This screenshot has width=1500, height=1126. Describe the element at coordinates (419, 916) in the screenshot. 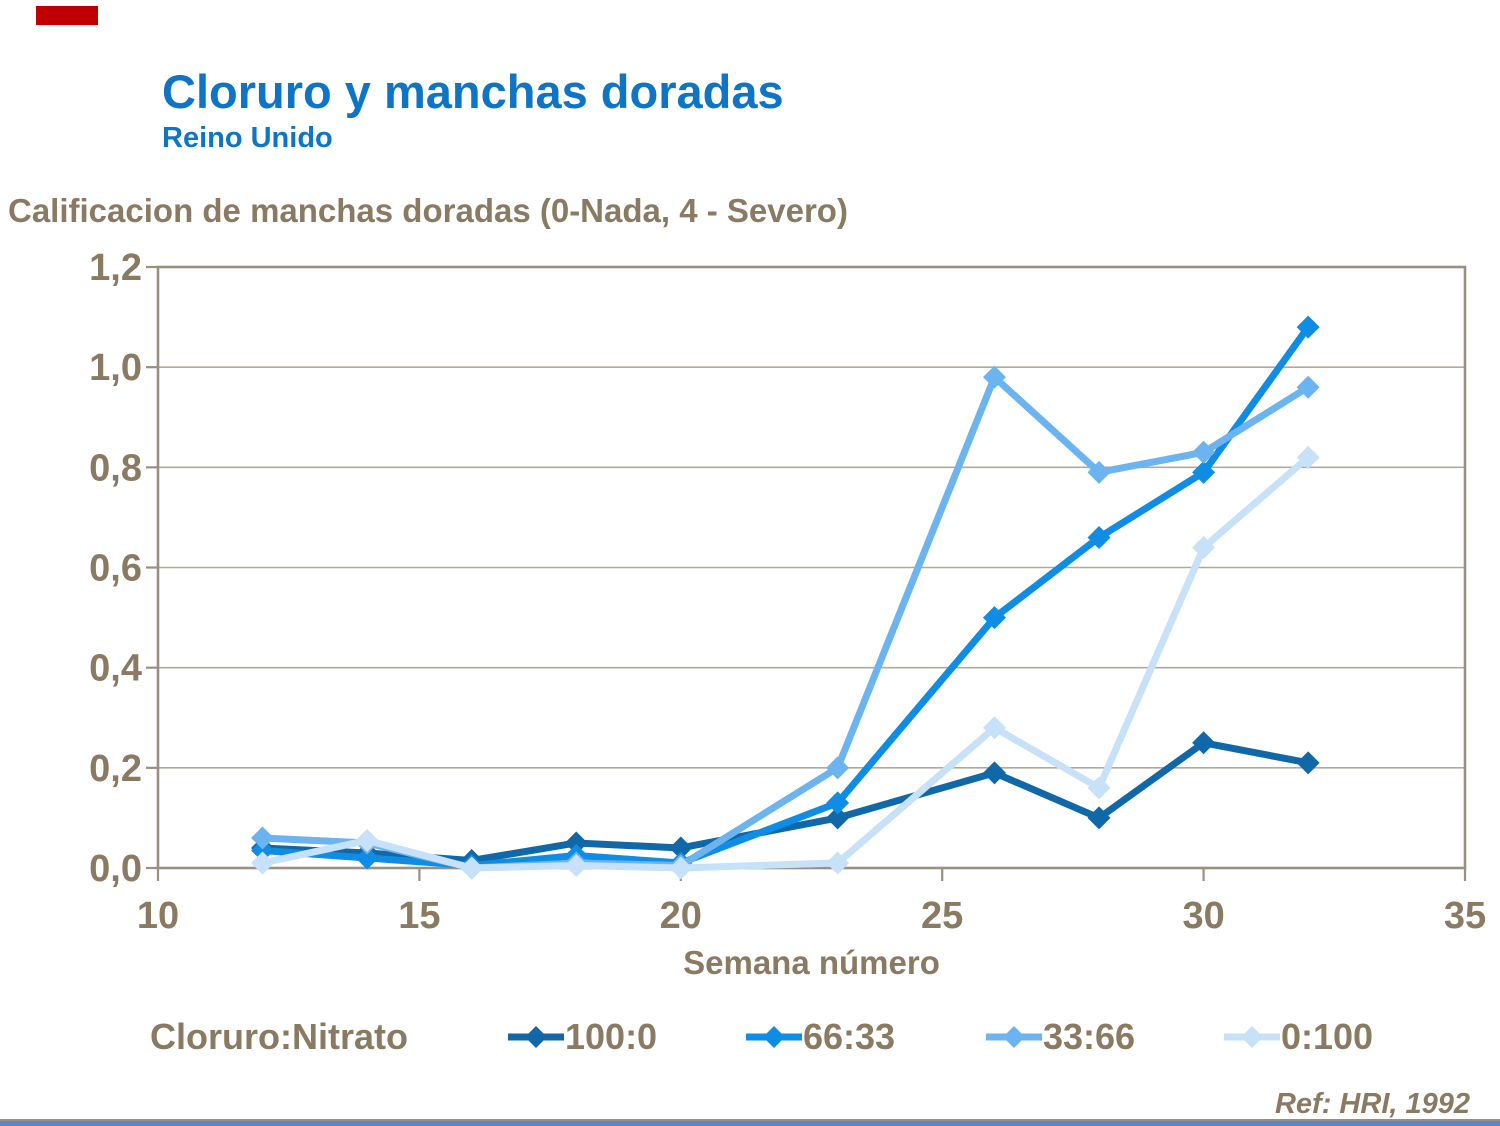

I see `x-tick-label: 15` at that location.